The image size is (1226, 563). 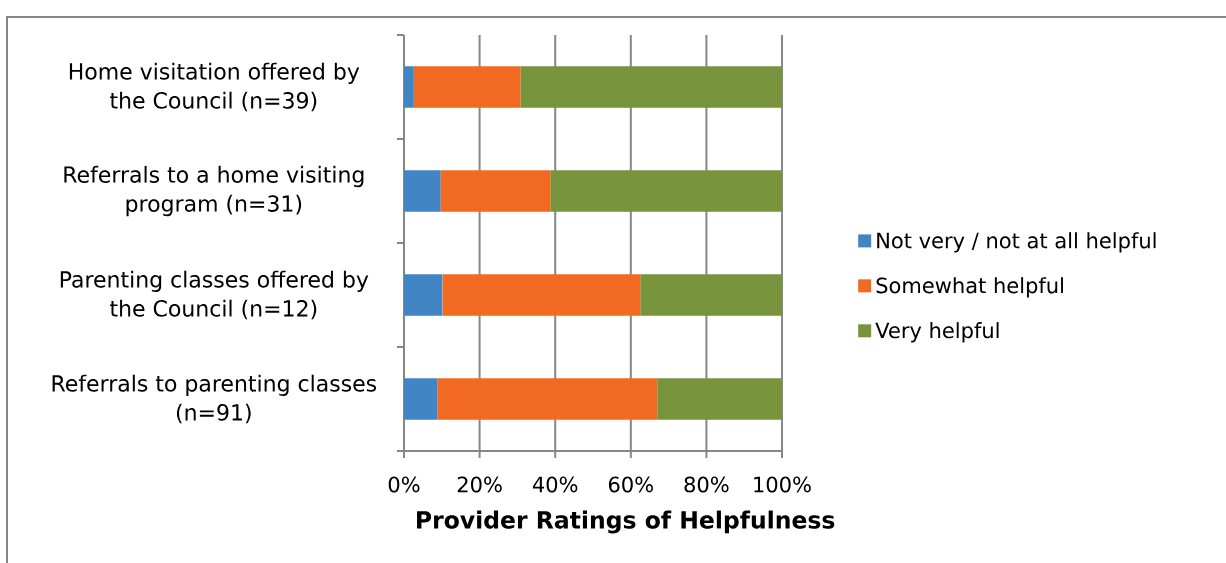 What do you see at coordinates (630, 484) in the screenshot?
I see `x-tick-label: 60%` at bounding box center [630, 484].